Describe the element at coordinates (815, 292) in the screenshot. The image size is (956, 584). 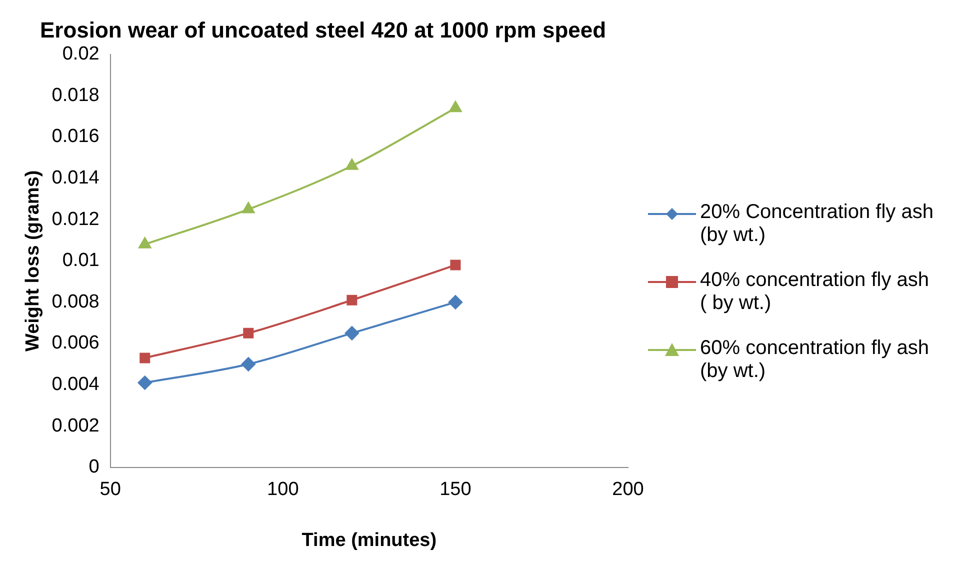
I see `legend-label: 40% concentration fly ash ( by wt.)` at that location.